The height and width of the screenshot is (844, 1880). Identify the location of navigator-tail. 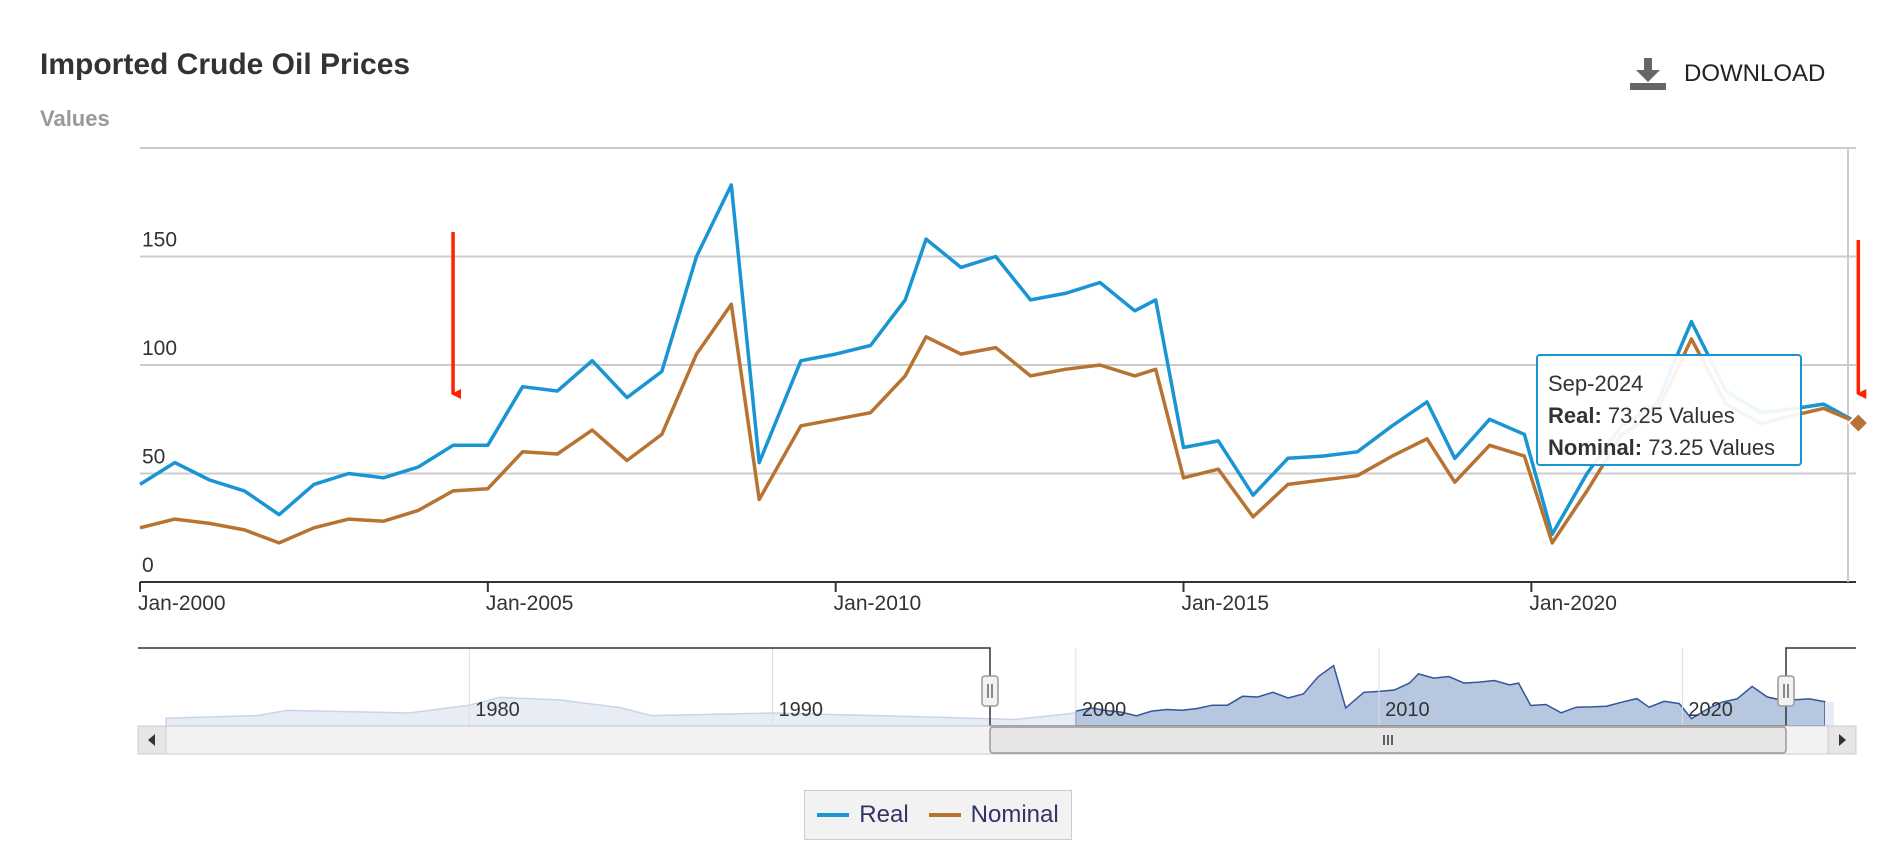
(1829, 714).